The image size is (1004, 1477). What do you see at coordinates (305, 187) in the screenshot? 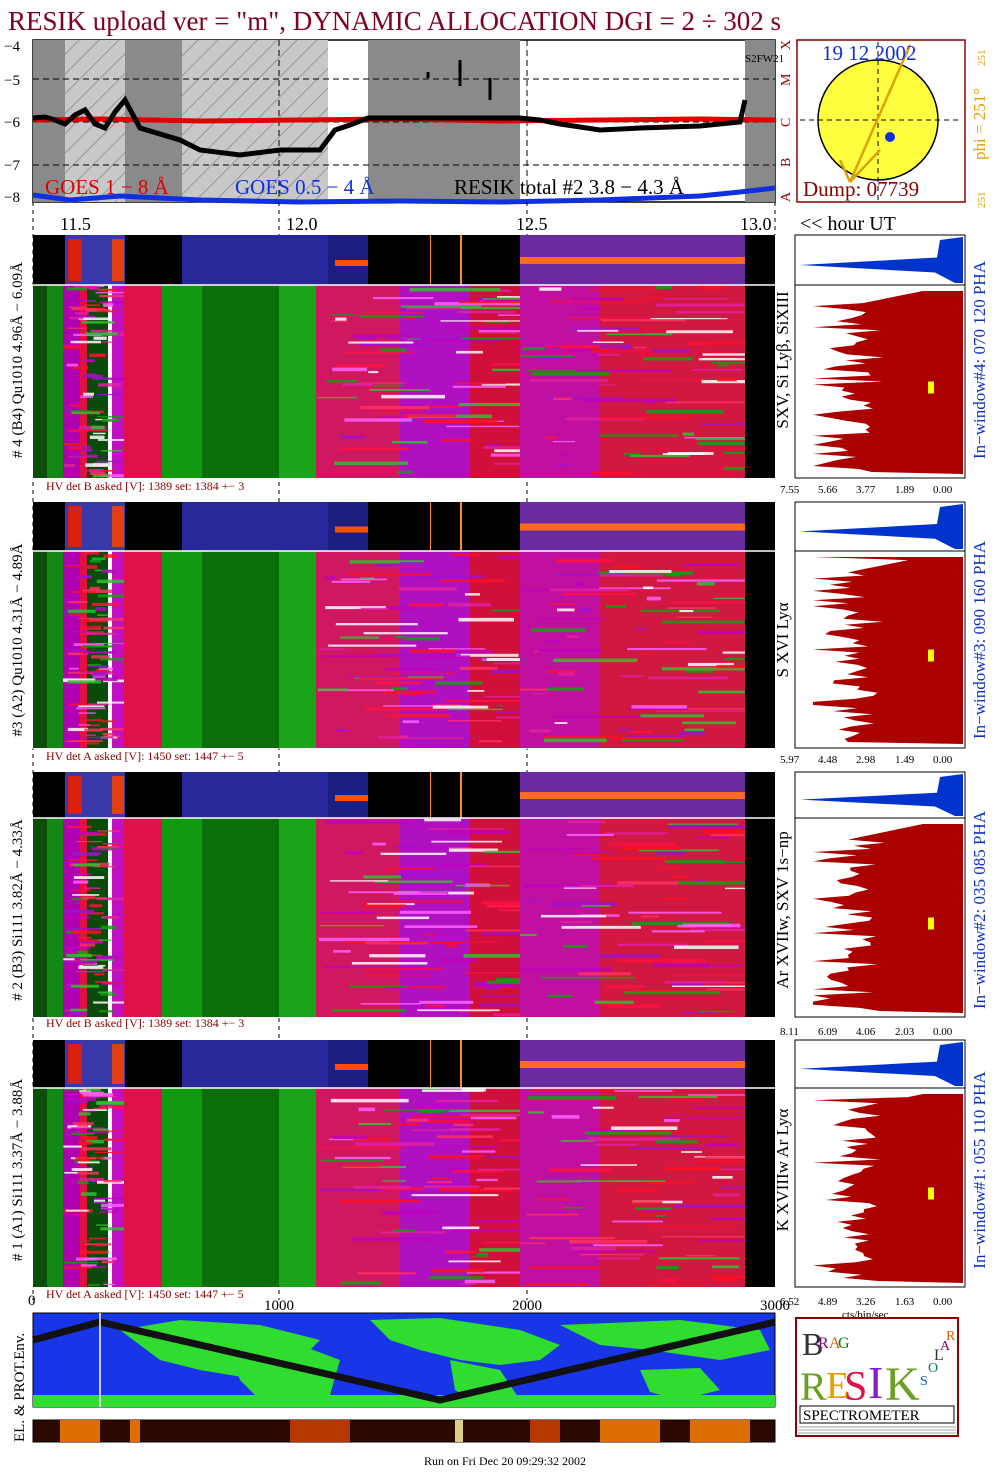
I see `legend-goes-short: GOES 0.5 − 4 Å` at bounding box center [305, 187].